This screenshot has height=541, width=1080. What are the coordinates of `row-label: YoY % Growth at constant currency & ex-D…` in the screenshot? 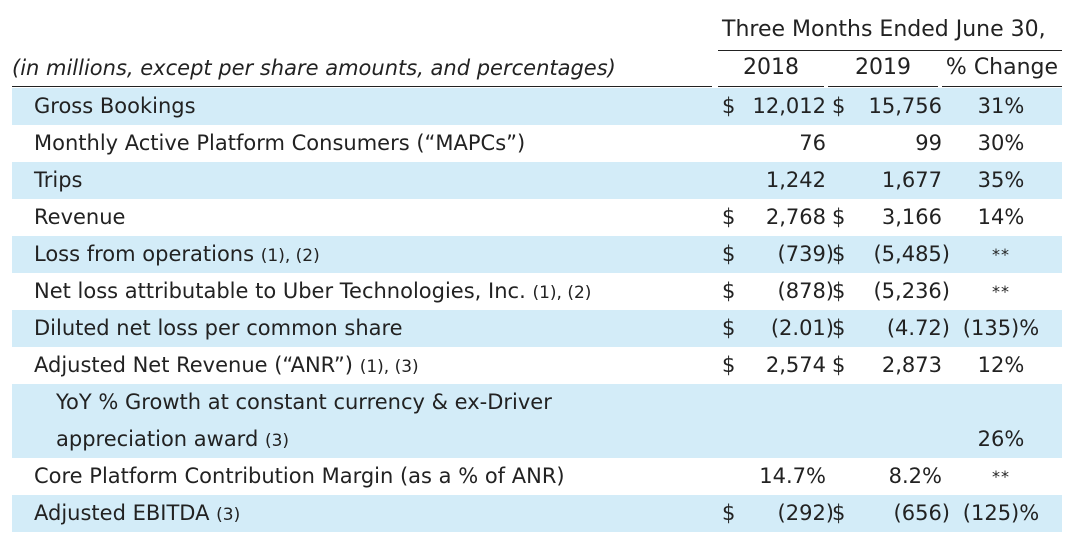 It's located at (304, 402).